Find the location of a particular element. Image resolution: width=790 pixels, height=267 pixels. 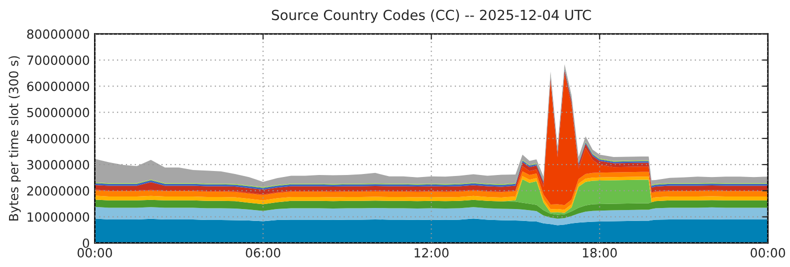

y-tick-label: 70000000 is located at coordinates (58, 60).